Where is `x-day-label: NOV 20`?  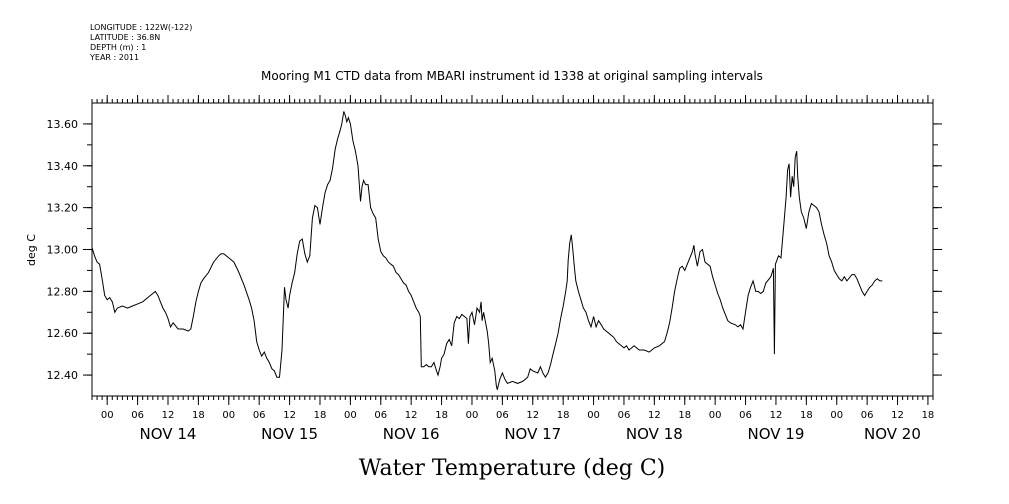
x-day-label: NOV 20 is located at coordinates (892, 434).